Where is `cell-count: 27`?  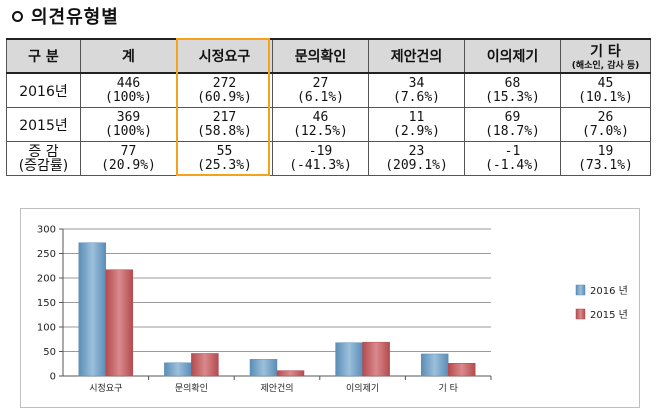
cell-count: 27 is located at coordinates (320, 83).